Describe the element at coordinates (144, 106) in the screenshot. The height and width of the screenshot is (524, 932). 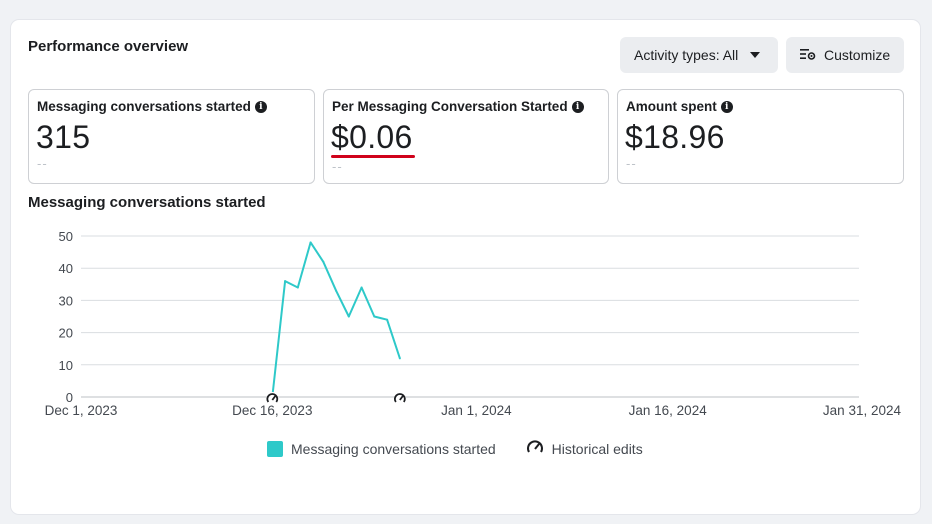
I see `metric-label: Messaging conversations started` at that location.